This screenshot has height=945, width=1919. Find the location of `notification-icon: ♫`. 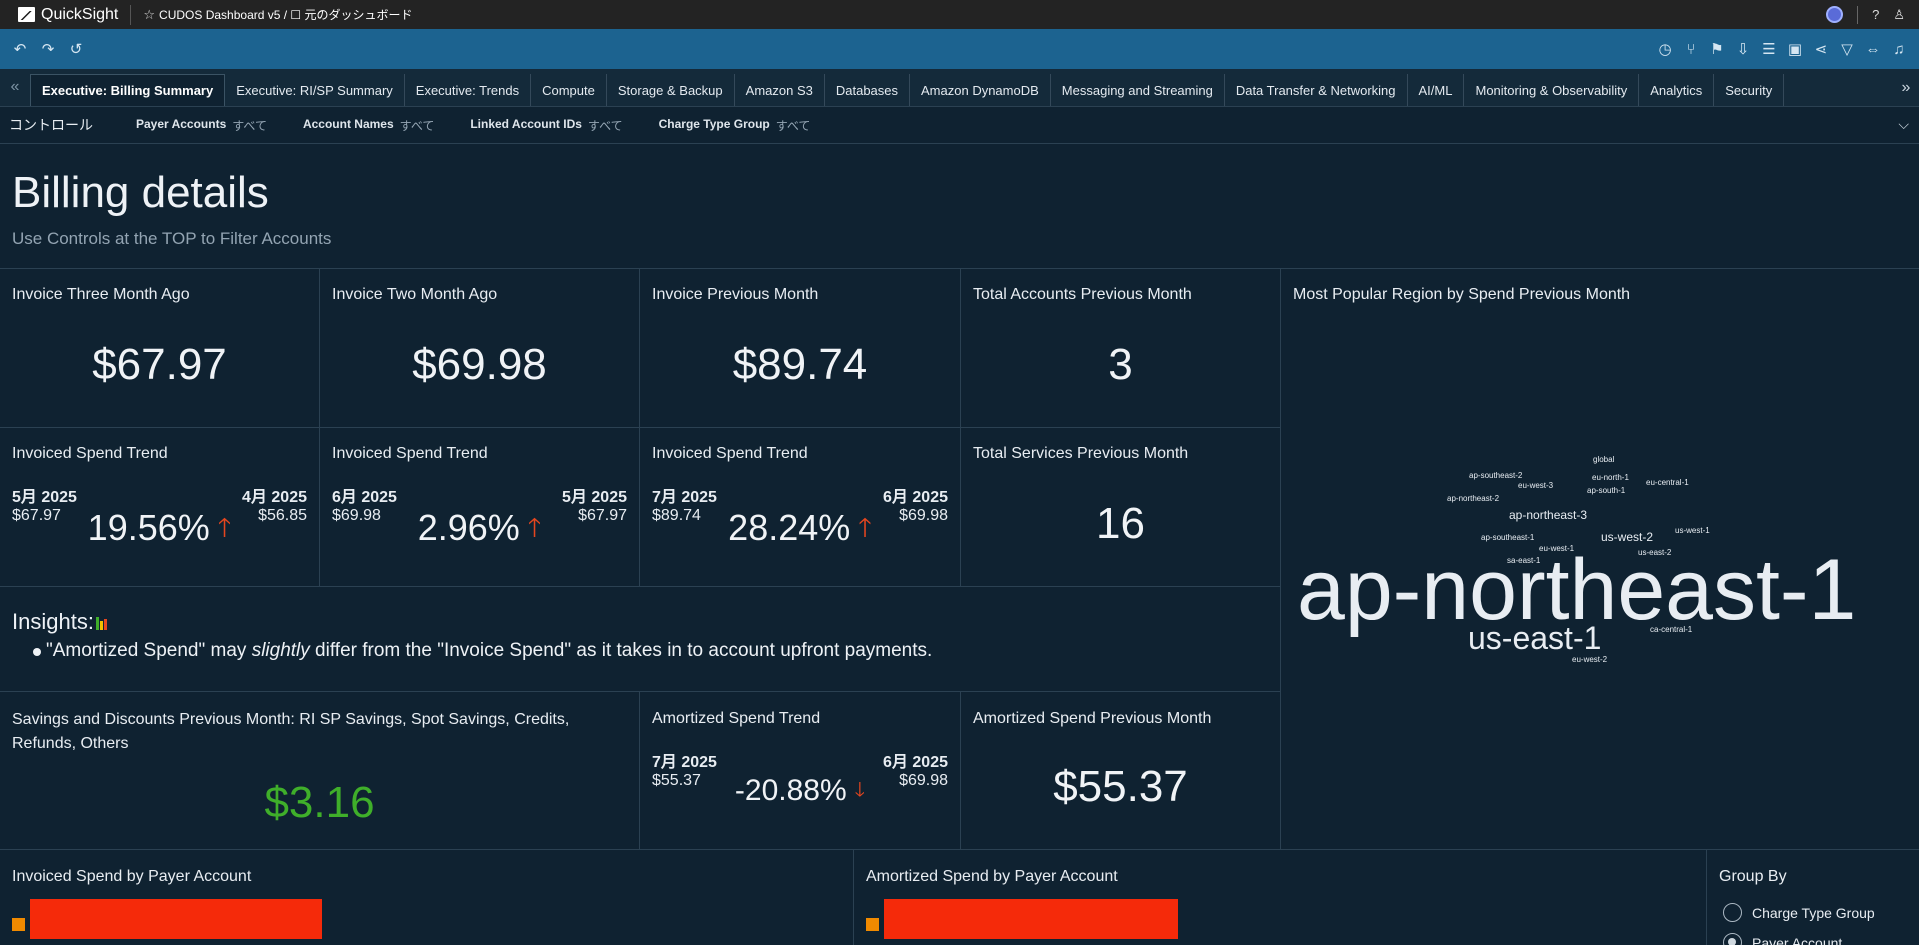

notification-icon: ♫ is located at coordinates (1899, 49).